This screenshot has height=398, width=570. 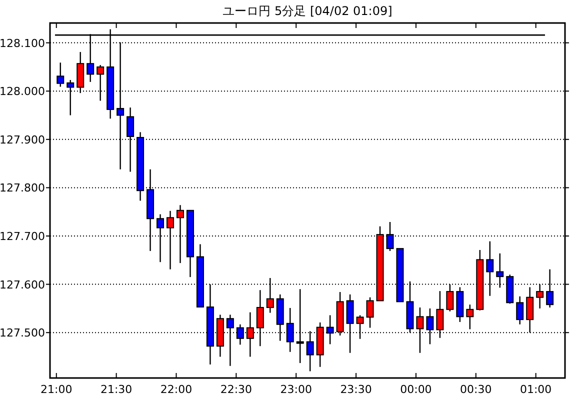 I want to click on x-tick-label: 21:30, so click(x=116, y=389).